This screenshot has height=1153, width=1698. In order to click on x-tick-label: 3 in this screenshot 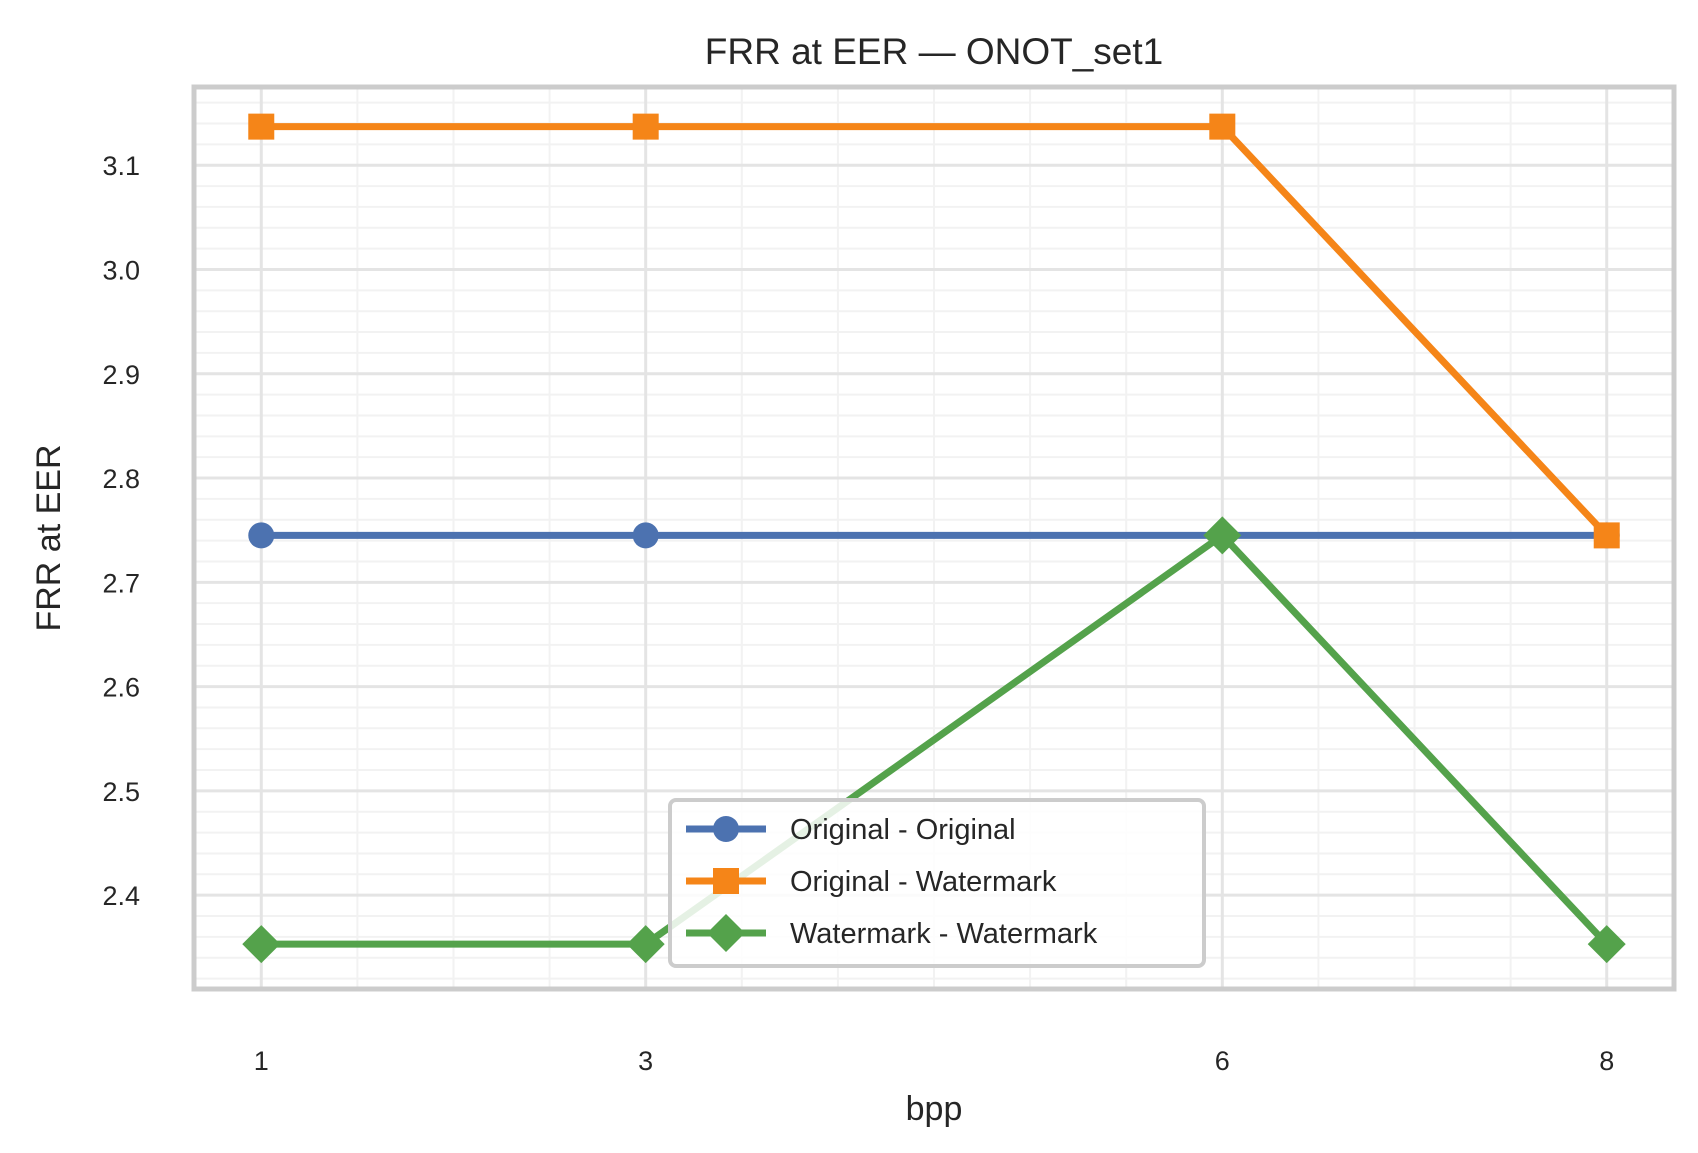, I will do `click(645, 1061)`.